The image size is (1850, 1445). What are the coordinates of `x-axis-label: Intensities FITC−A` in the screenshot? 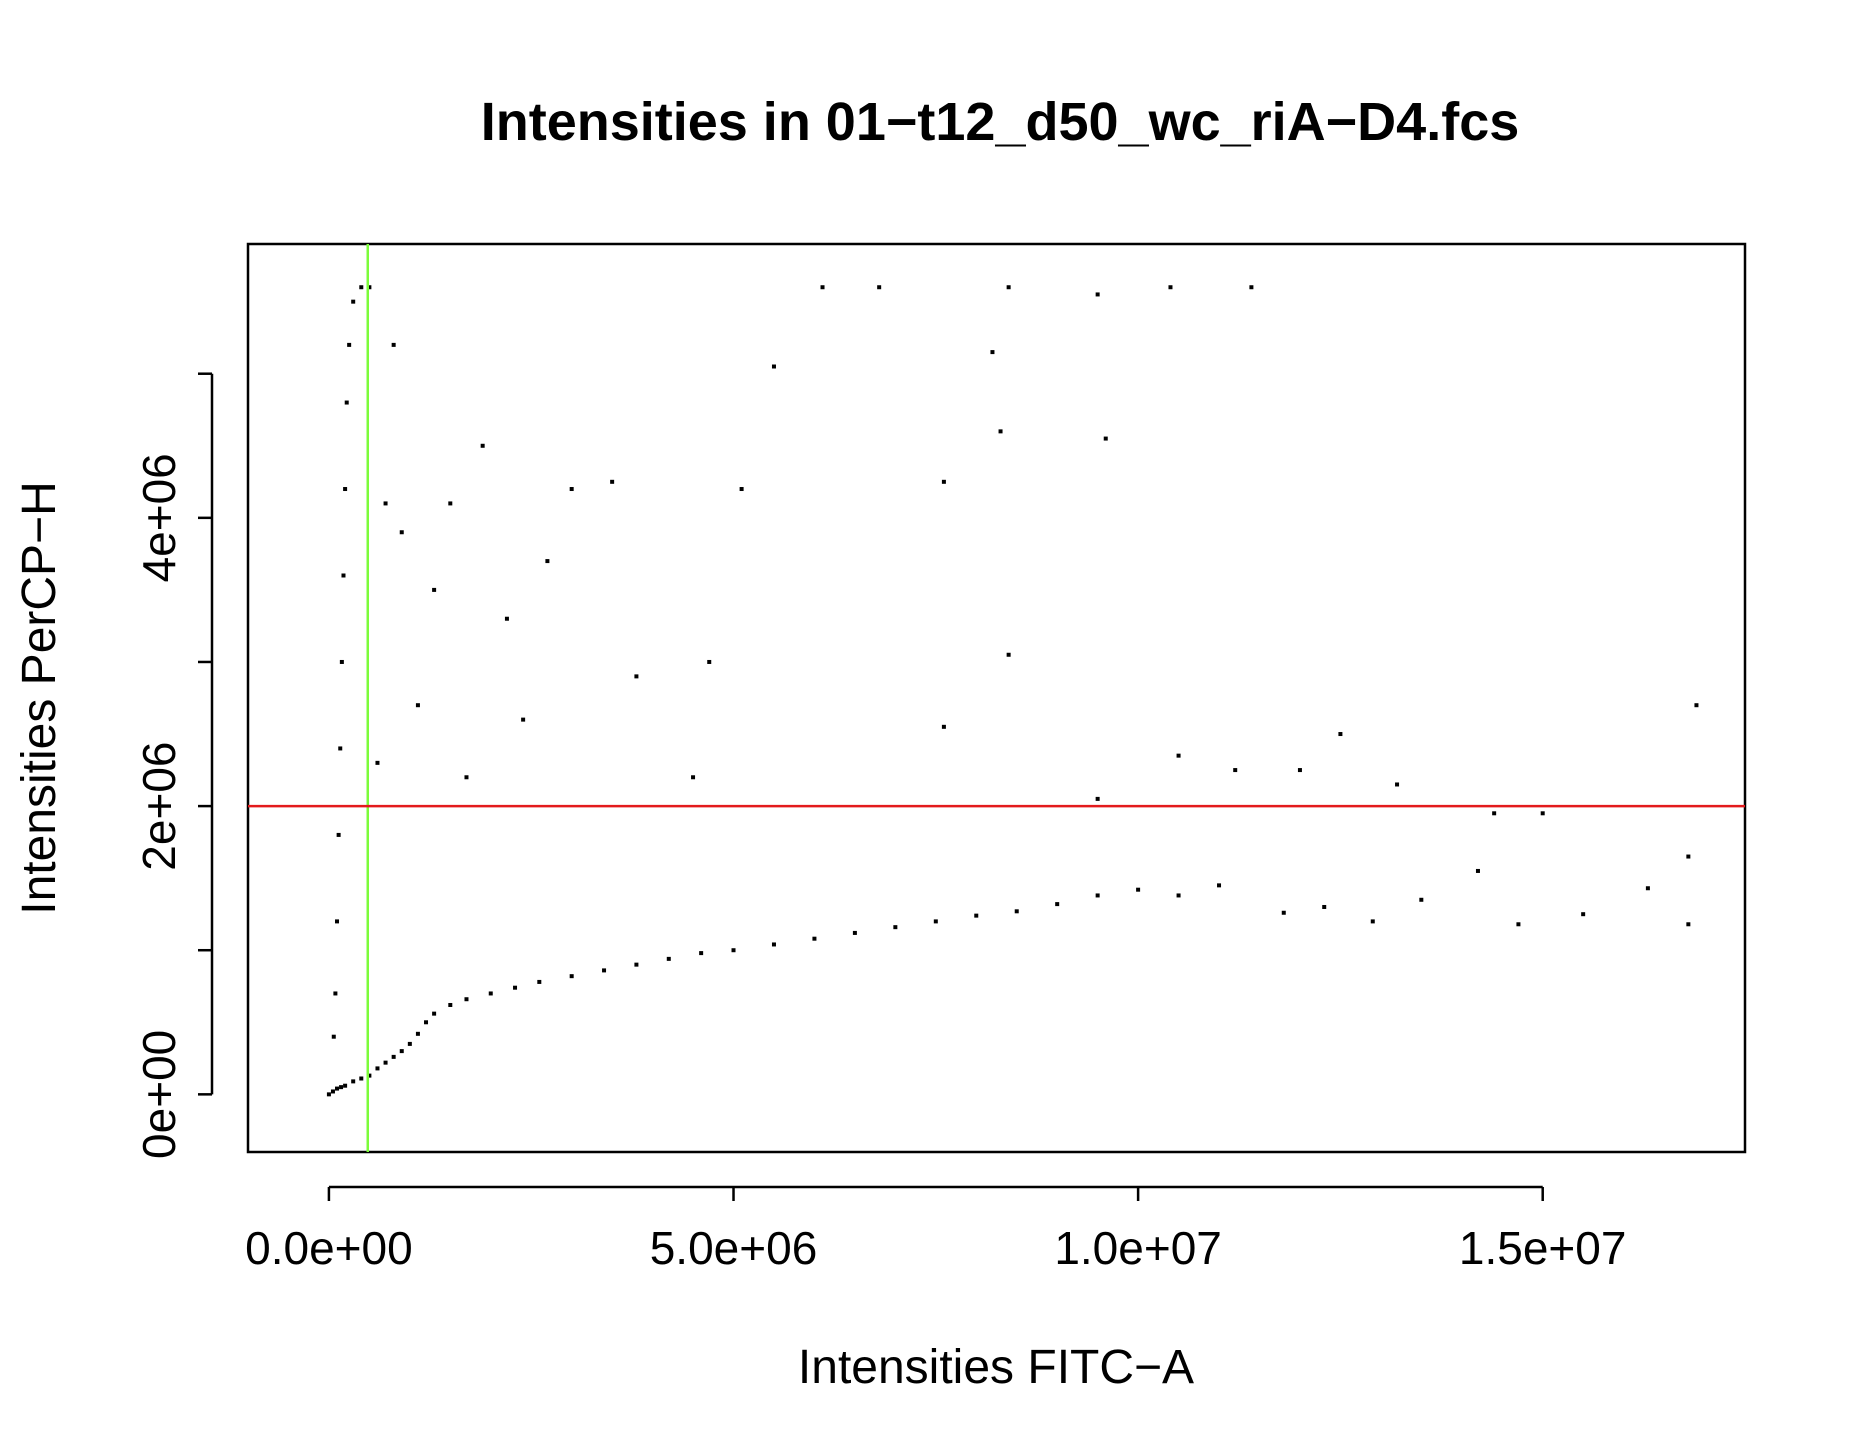 It's located at (996, 1367).